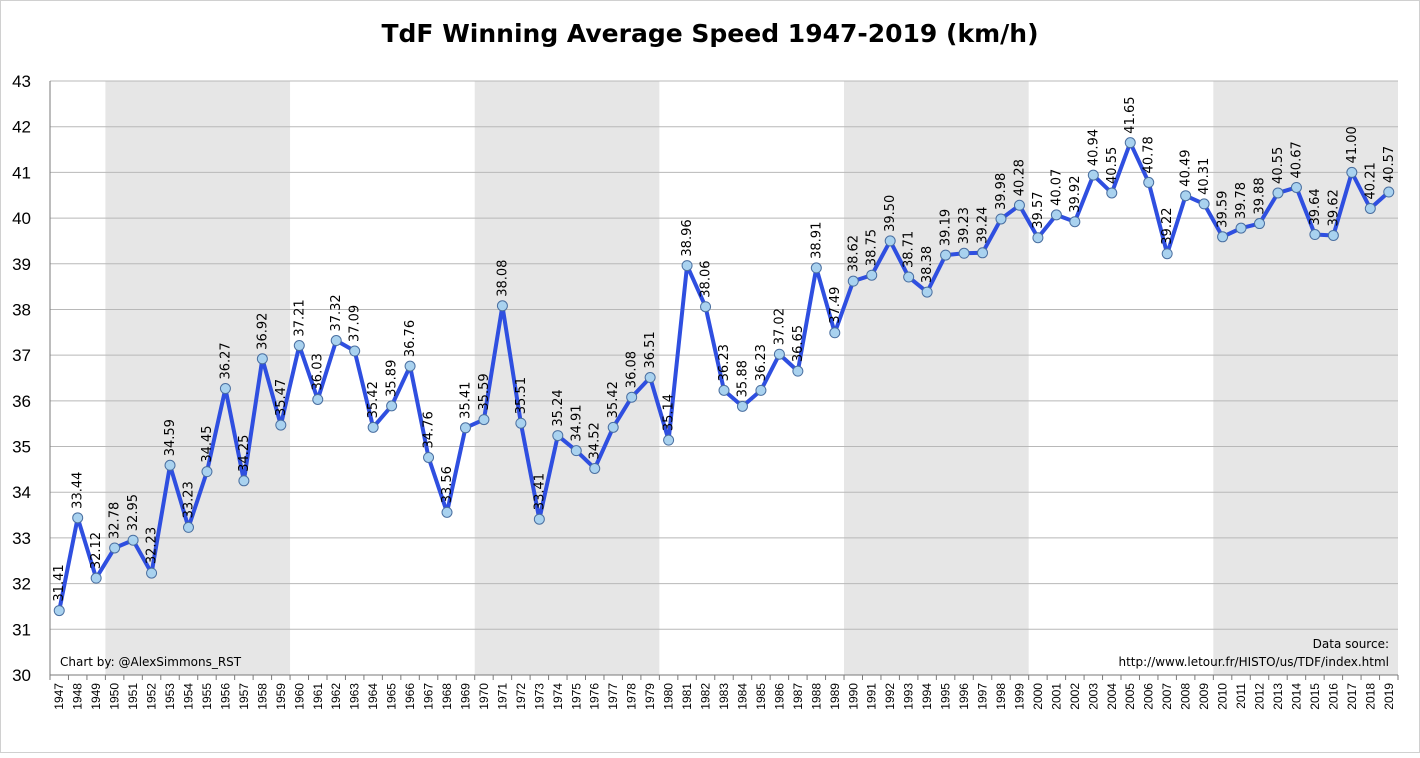 The height and width of the screenshot is (758, 1420). I want to click on data-label: 36.23, so click(761, 362).